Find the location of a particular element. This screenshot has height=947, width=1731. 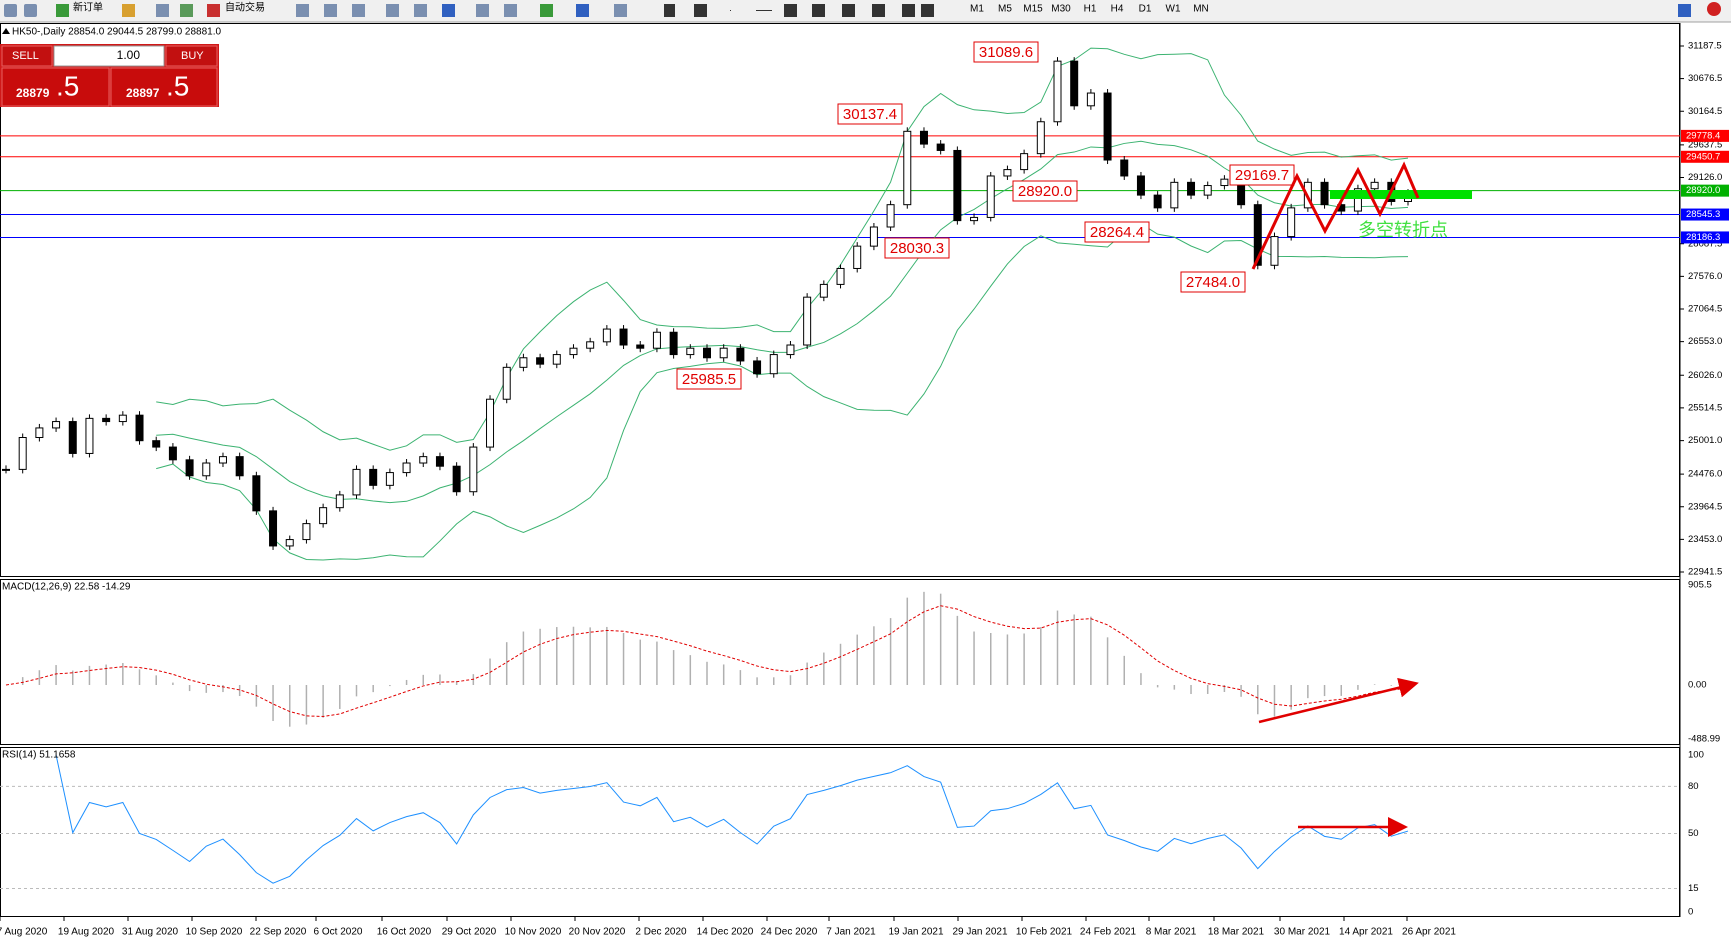

level-label: 28545.3 is located at coordinates (1703, 214).